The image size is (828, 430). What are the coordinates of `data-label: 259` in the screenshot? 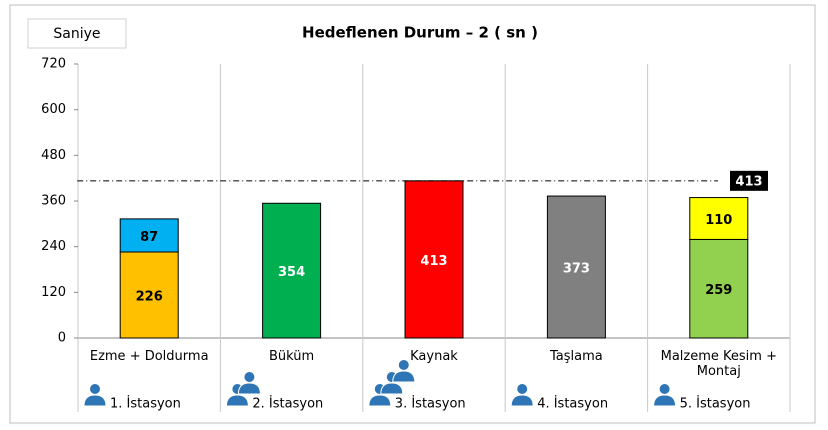 It's located at (718, 290).